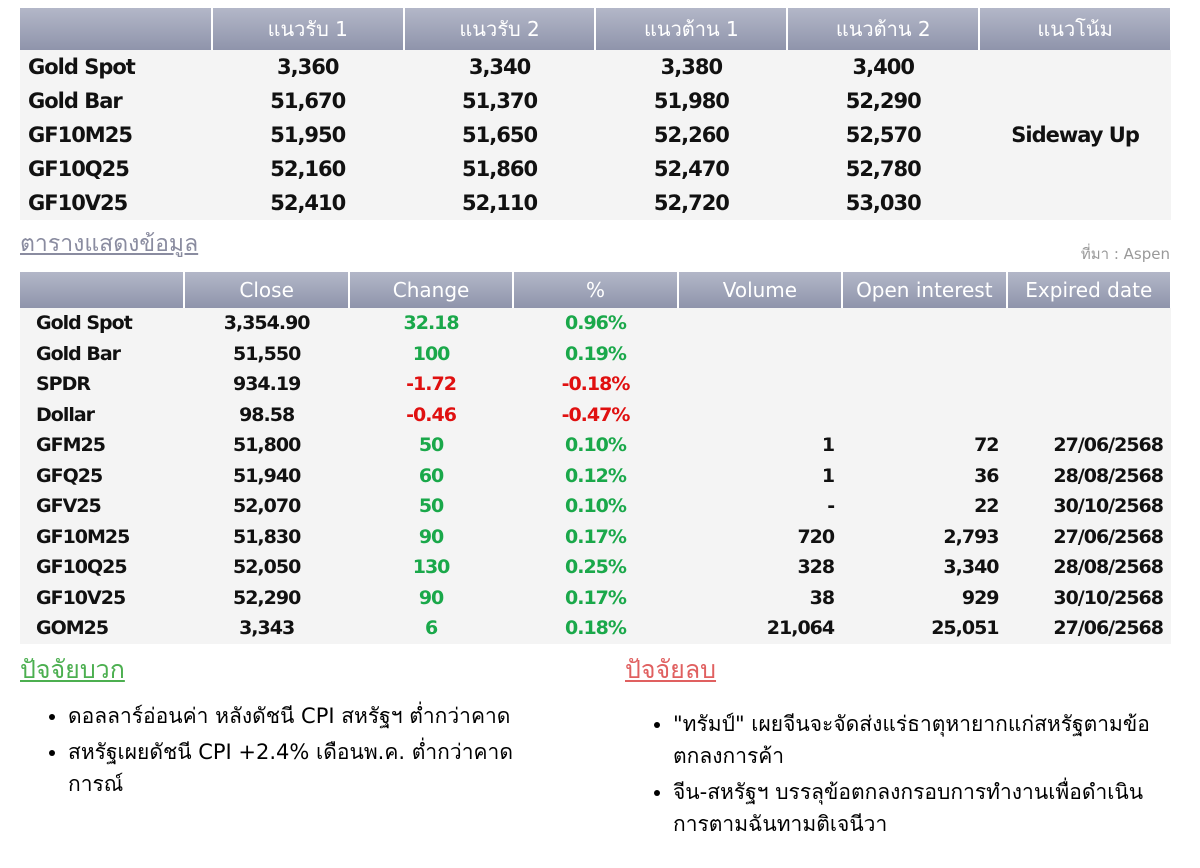 The width and height of the screenshot is (1200, 868). What do you see at coordinates (884, 29) in the screenshot?
I see `header-cell: แนวต้าน 2` at bounding box center [884, 29].